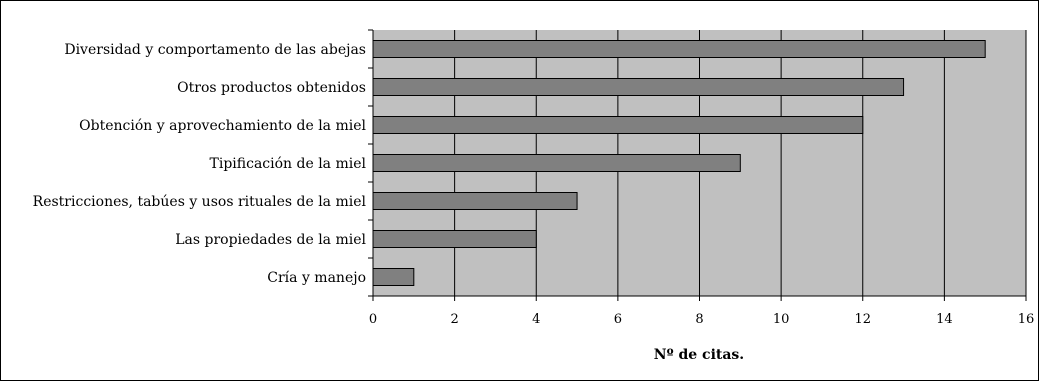  What do you see at coordinates (699, 355) in the screenshot?
I see `x-axis-title: Nº de citas.` at bounding box center [699, 355].